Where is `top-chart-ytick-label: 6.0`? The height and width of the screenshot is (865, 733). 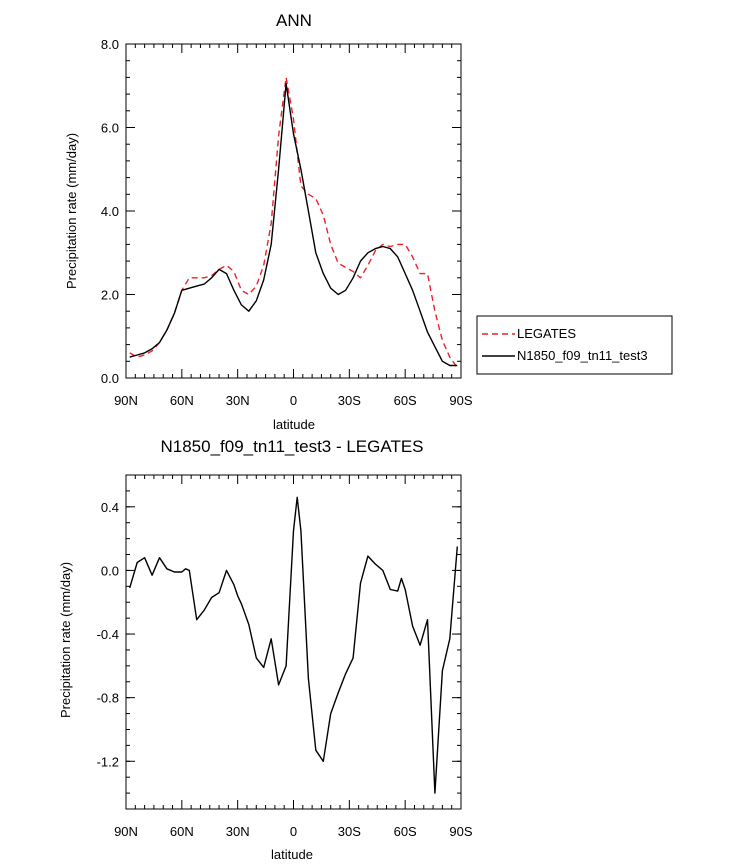 top-chart-ytick-label: 6.0 is located at coordinates (110, 128).